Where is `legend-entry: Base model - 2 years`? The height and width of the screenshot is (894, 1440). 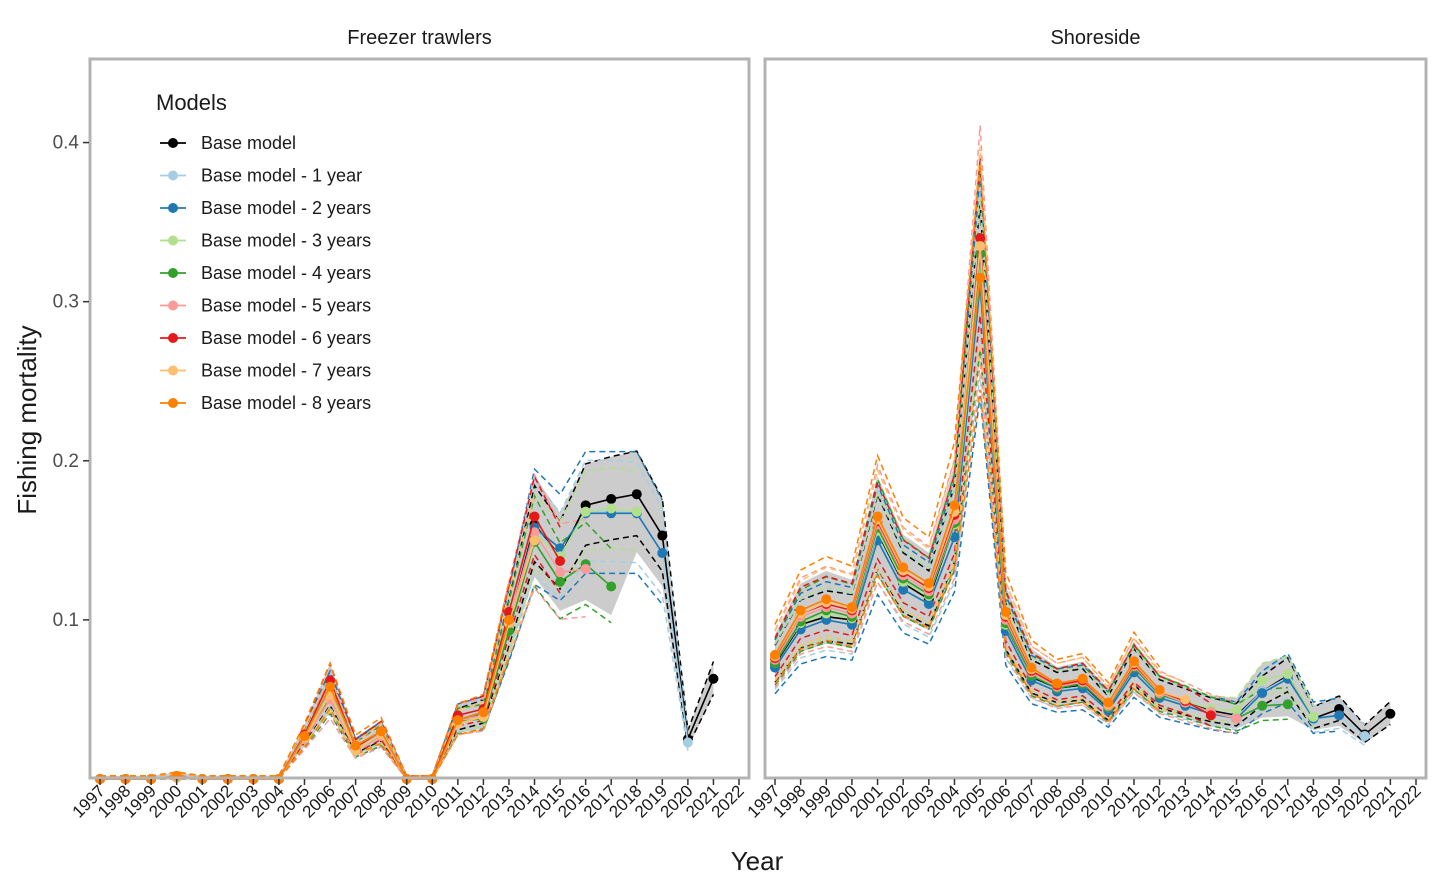 legend-entry: Base model - 2 years is located at coordinates (265, 208).